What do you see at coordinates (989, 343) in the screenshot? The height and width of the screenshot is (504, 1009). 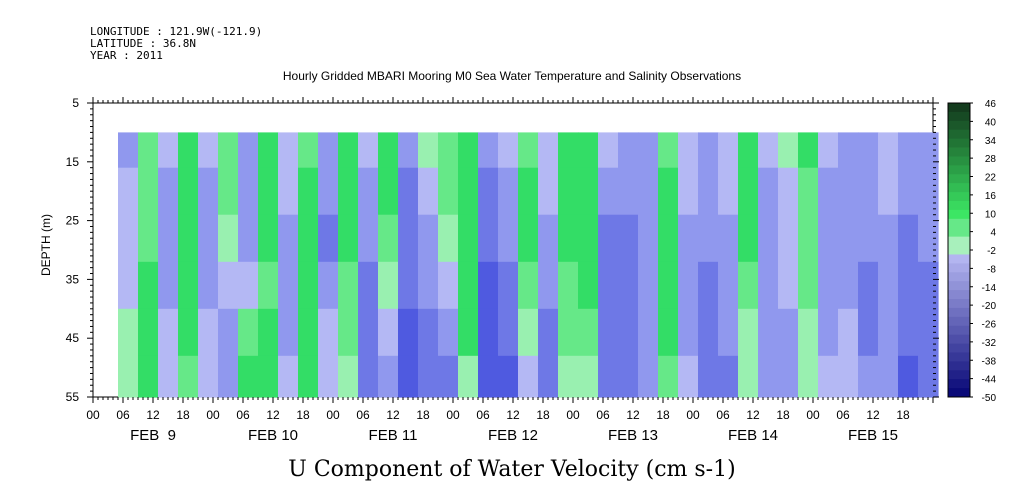 I see `colorbar-label: -32` at bounding box center [989, 343].